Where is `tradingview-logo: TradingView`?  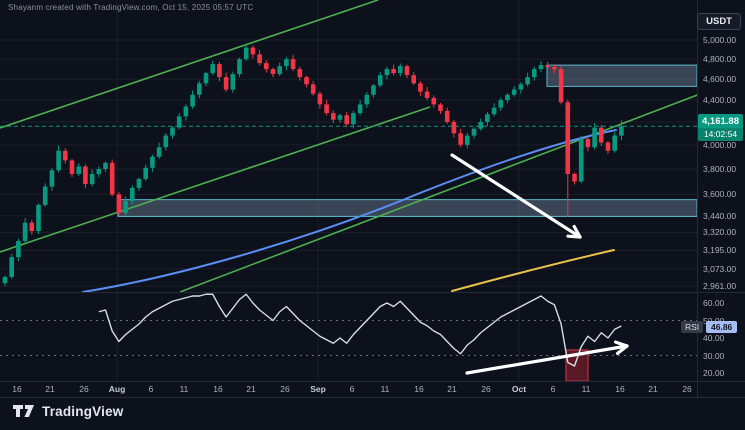 tradingview-logo: TradingView is located at coordinates (67, 411).